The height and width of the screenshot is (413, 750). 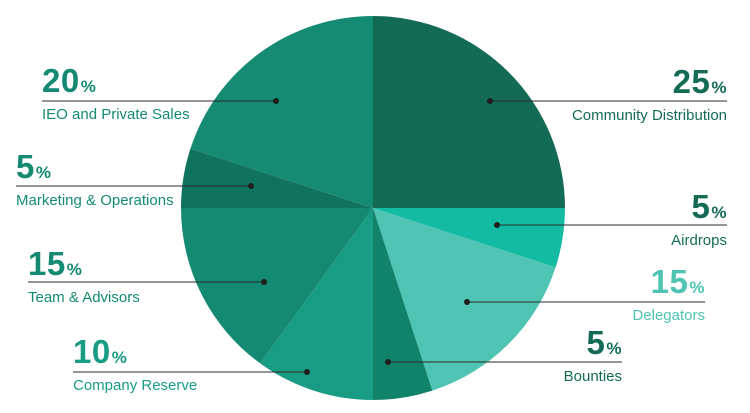 I want to click on pie-slice-airdrops, so click(x=469, y=238).